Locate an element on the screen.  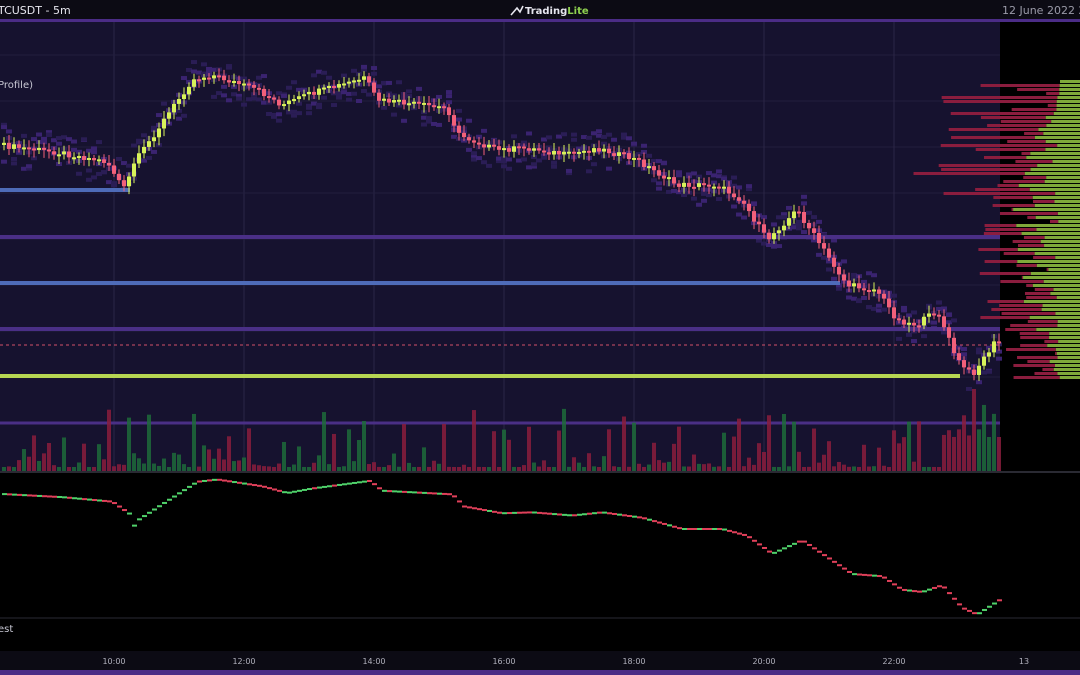
x-tick-label: 16:00 is located at coordinates (503, 661).